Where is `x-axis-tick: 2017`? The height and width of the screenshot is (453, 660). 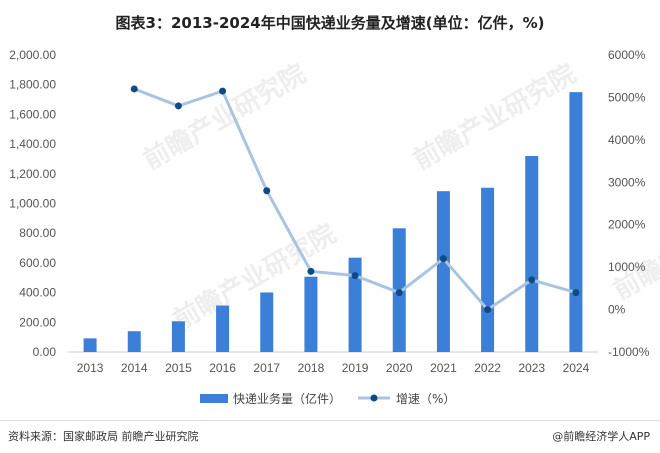
x-axis-tick: 2017 is located at coordinates (266, 368).